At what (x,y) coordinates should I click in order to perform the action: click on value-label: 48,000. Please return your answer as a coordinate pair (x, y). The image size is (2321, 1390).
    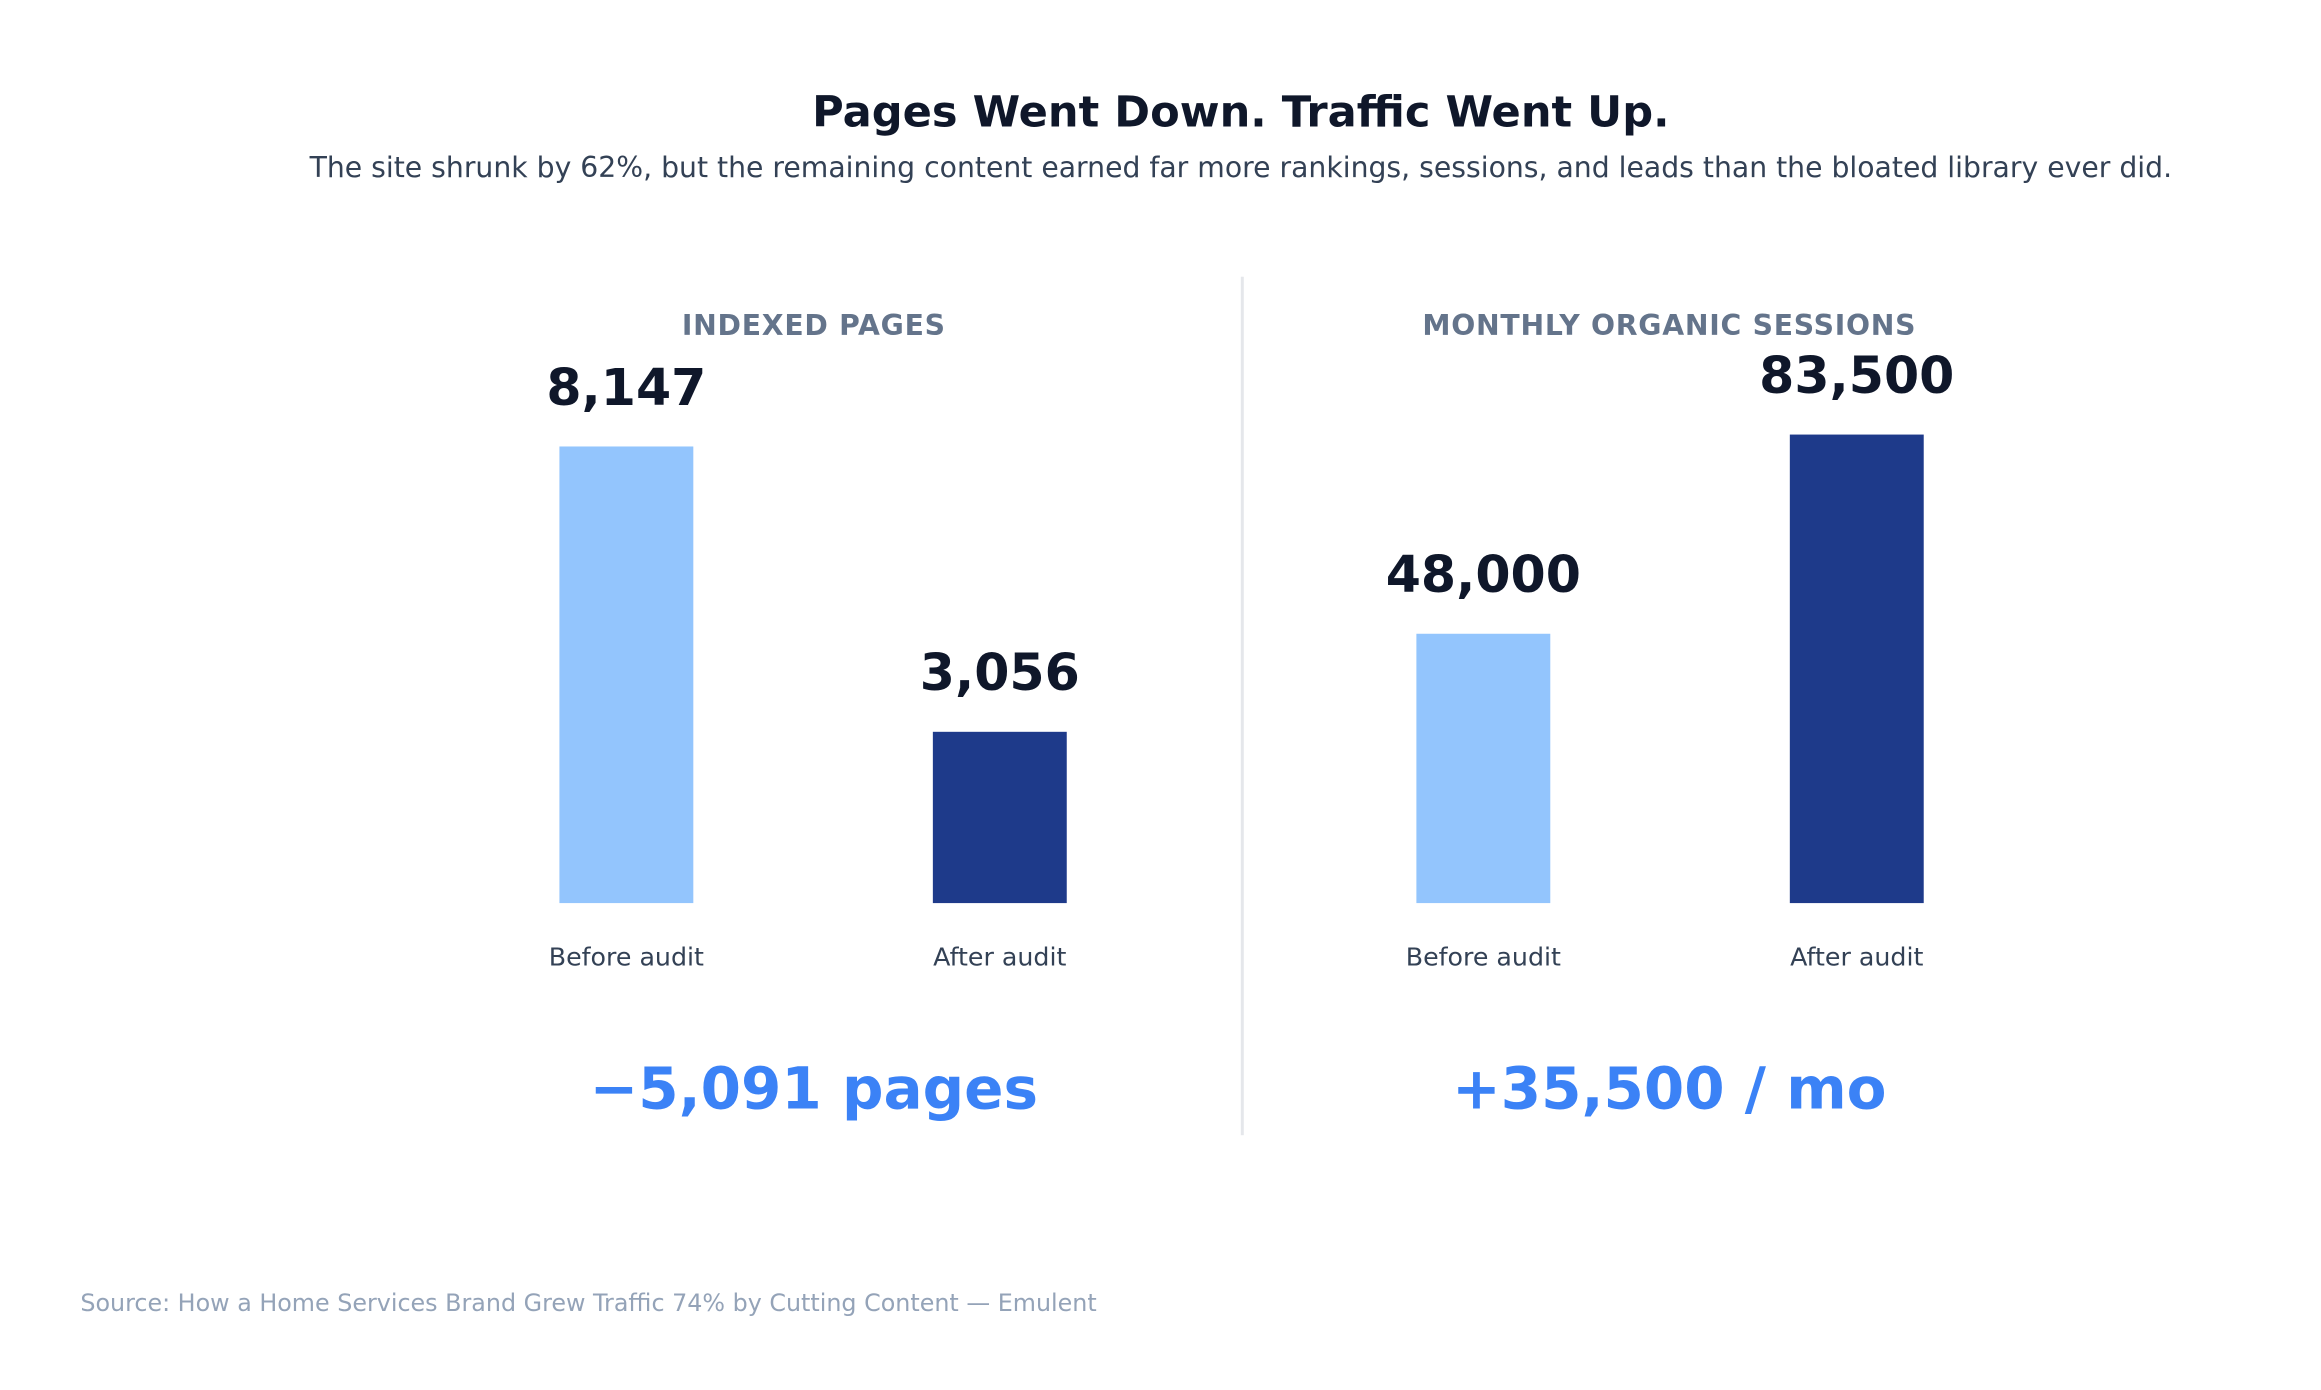
    Looking at the image, I should click on (1483, 574).